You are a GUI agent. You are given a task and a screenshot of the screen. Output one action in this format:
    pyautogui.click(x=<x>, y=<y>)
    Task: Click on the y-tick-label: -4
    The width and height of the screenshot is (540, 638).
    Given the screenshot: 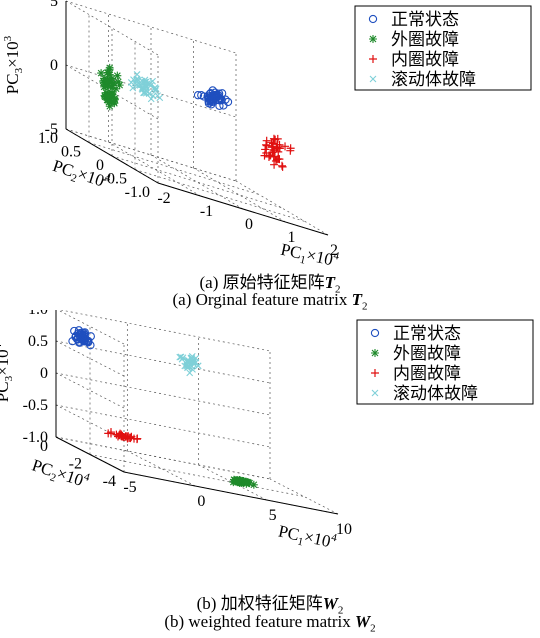 What is the action you would take?
    pyautogui.click(x=109, y=481)
    